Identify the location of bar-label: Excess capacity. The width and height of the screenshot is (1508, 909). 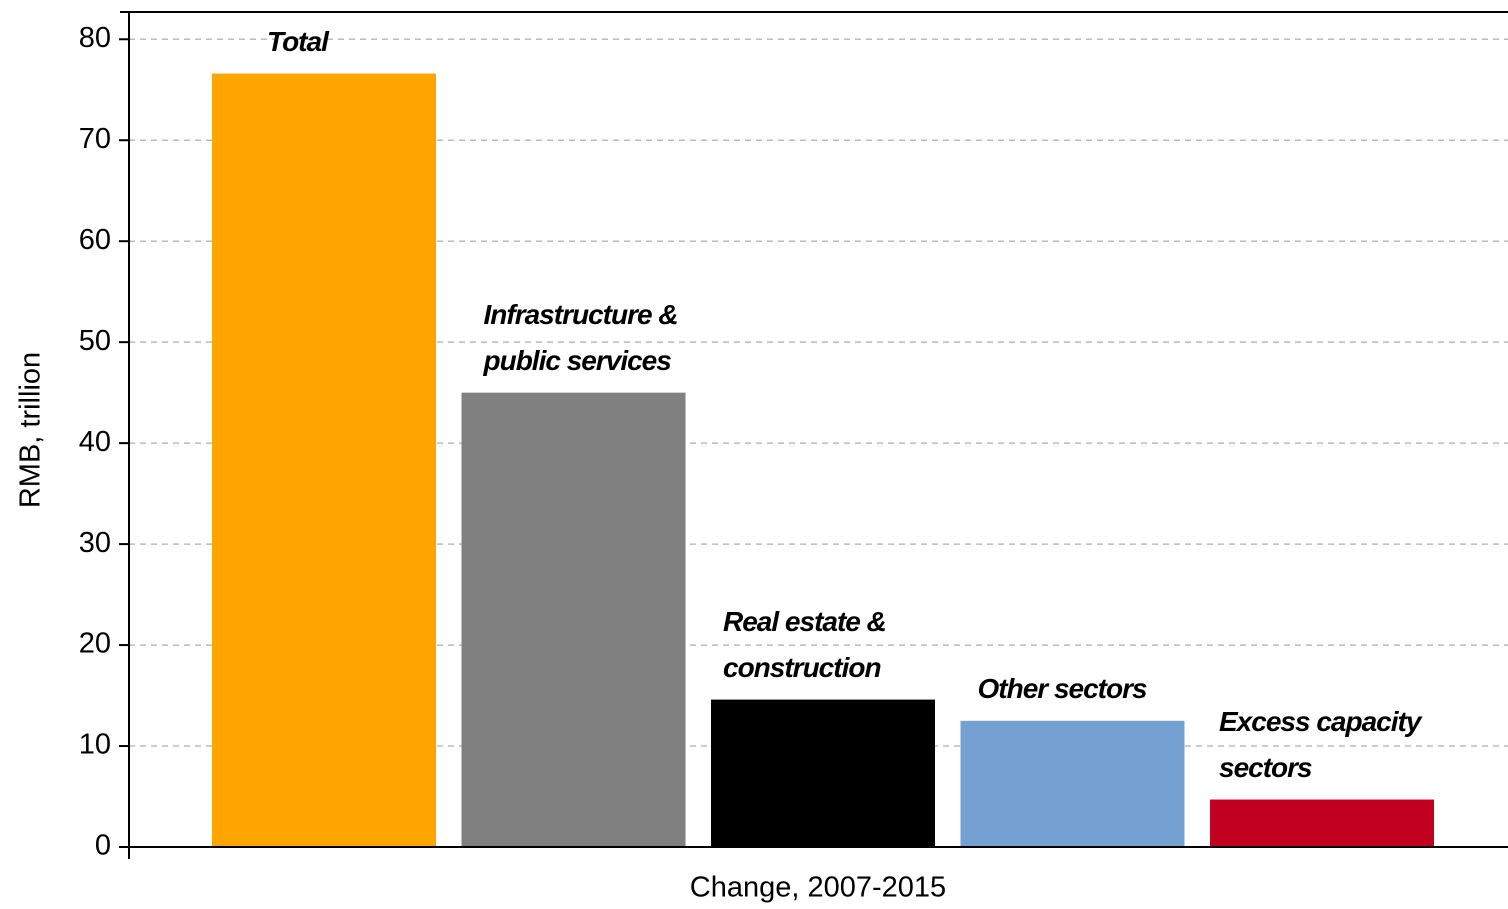
(1321, 721).